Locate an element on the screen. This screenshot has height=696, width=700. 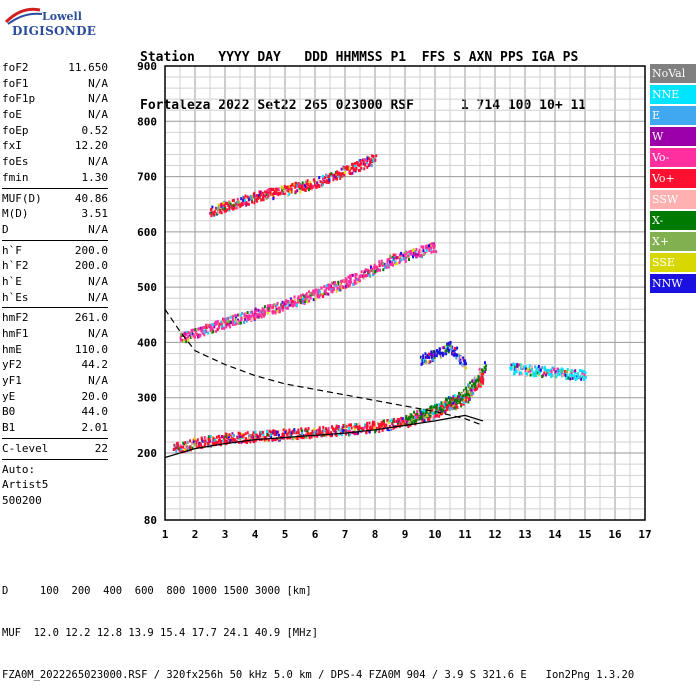
param-row: yF1 N/A is located at coordinates (55, 381).